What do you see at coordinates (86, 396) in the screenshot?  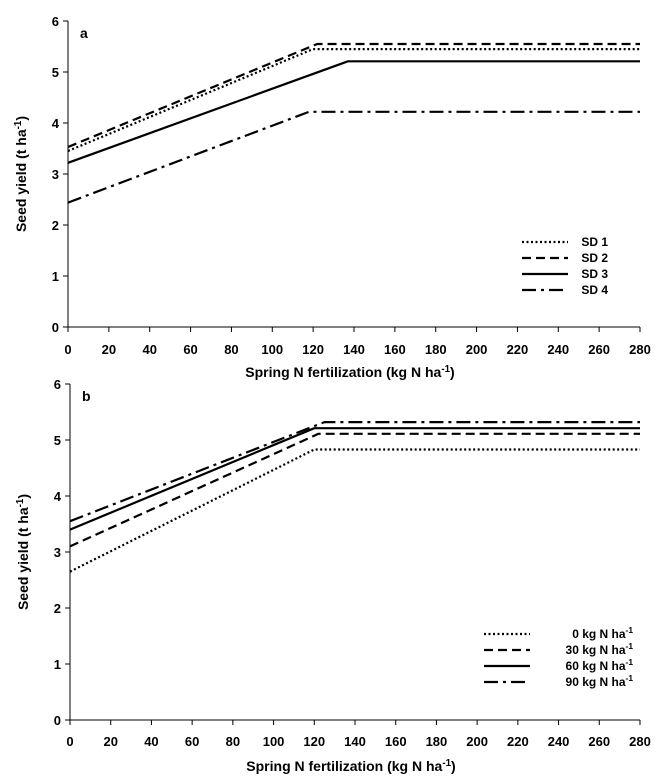 I see `panel-label: b` at bounding box center [86, 396].